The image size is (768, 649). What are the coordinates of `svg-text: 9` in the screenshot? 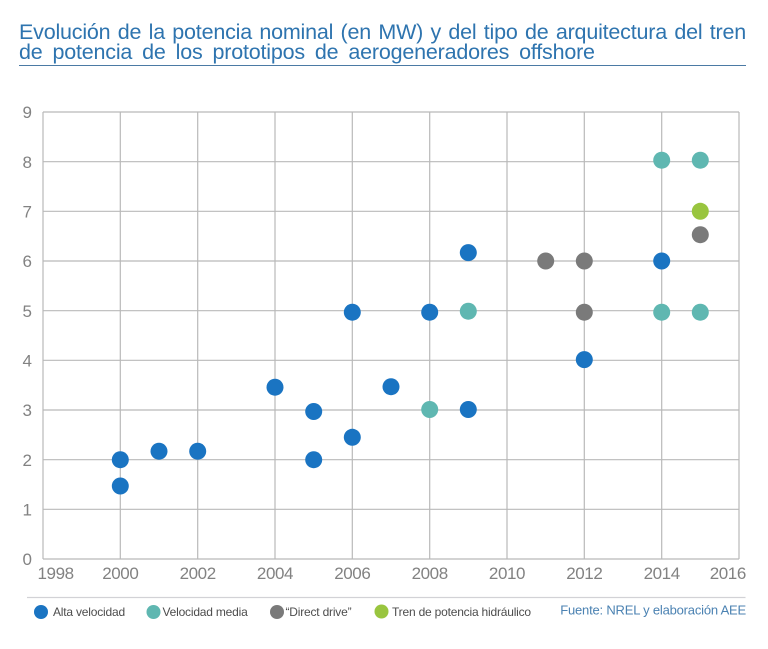 It's located at (27, 112).